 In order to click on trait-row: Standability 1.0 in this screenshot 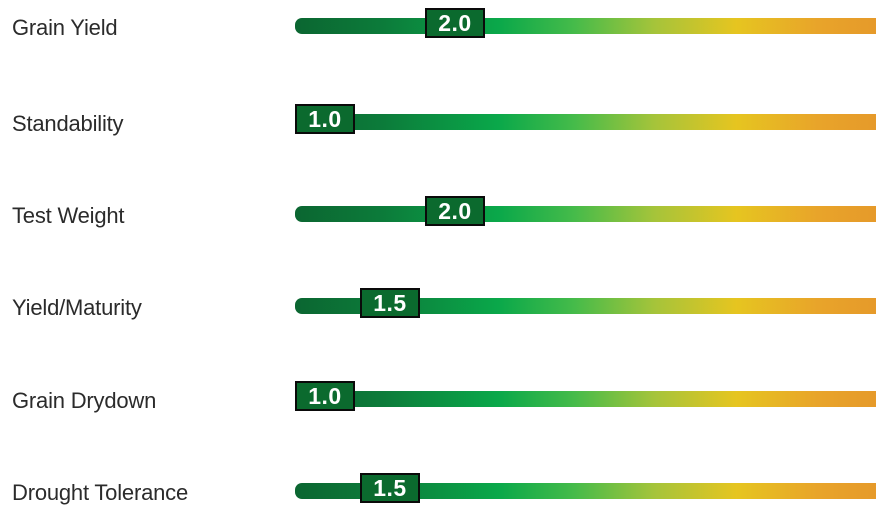, I will do `click(438, 124)`.